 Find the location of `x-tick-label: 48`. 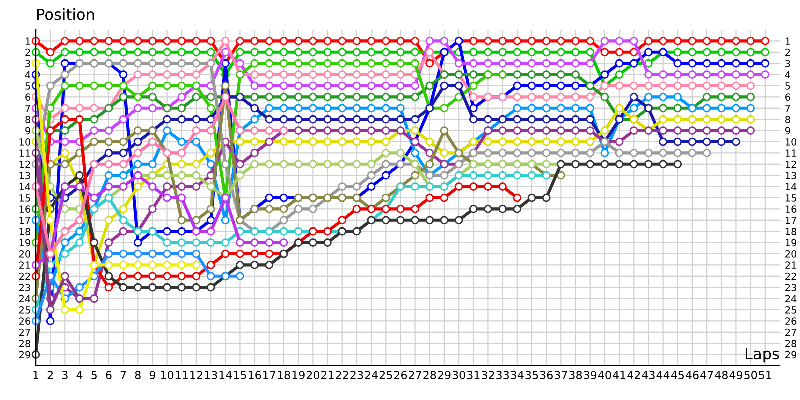

x-tick-label: 48 is located at coordinates (721, 375).